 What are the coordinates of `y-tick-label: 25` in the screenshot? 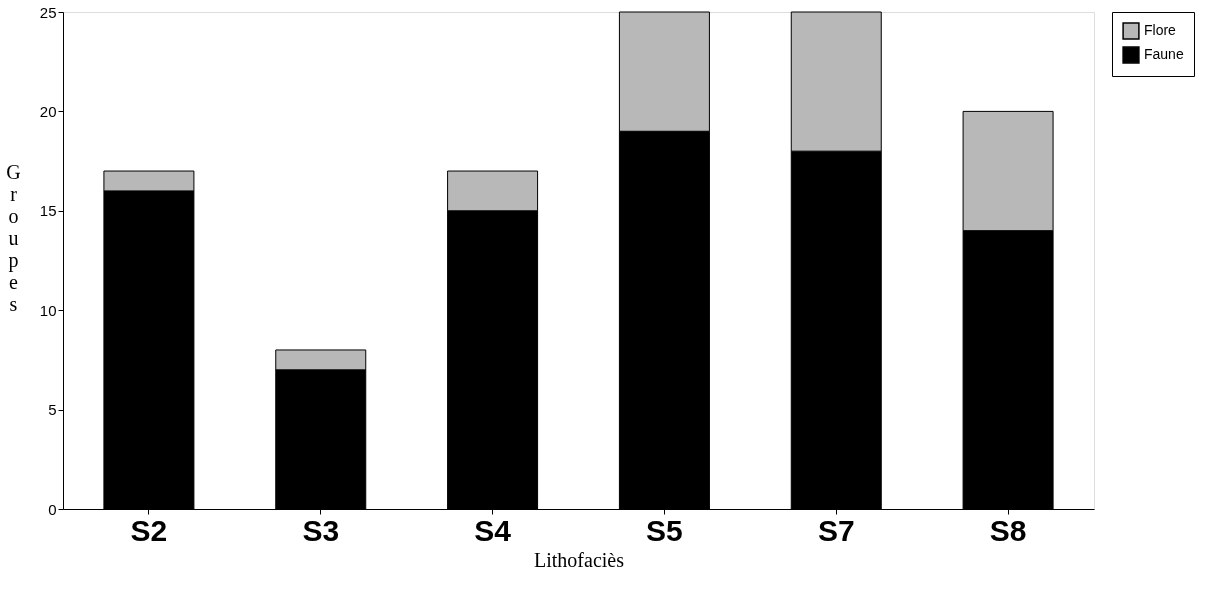 It's located at (48, 12).